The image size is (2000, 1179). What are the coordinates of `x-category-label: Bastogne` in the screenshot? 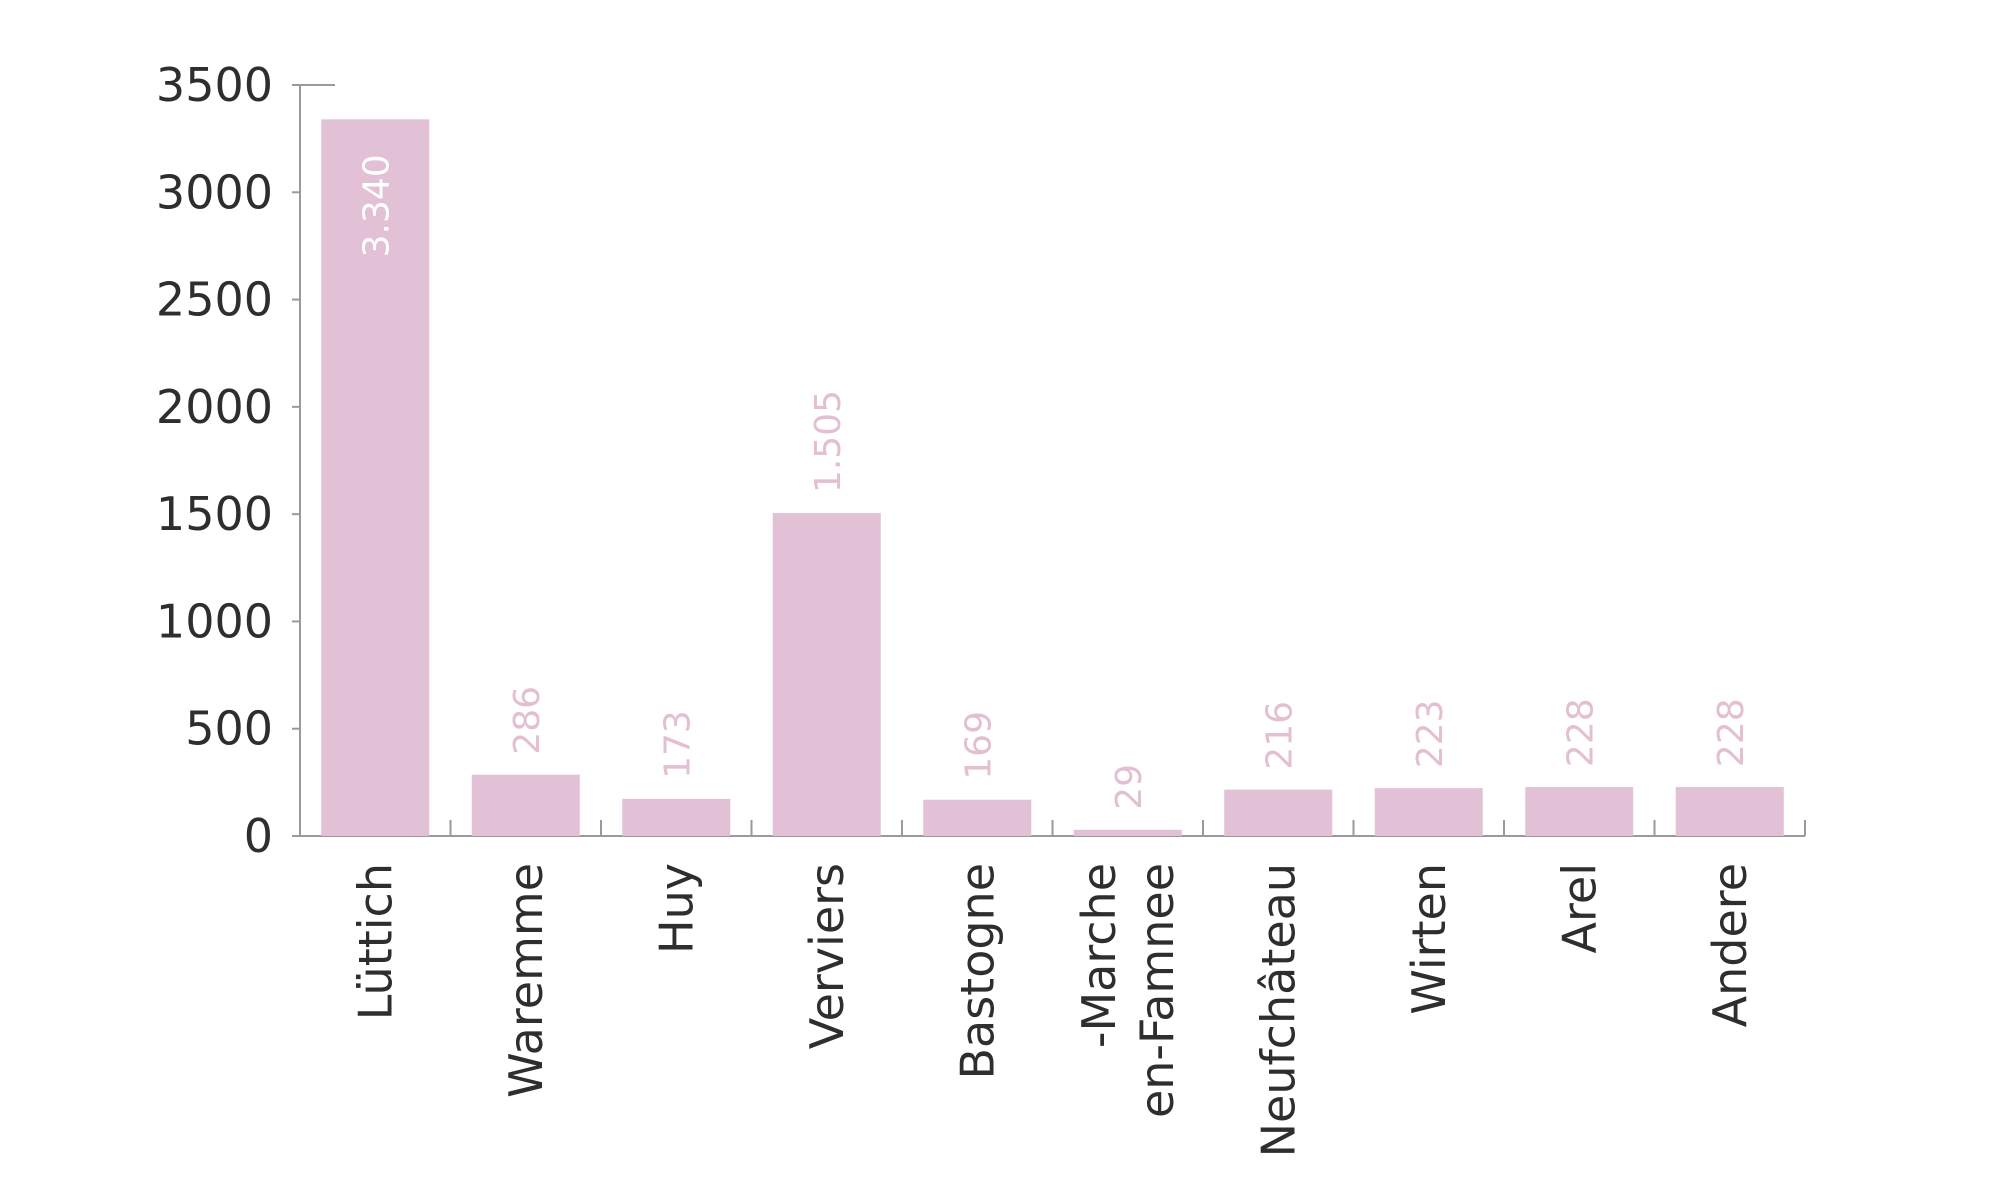 It's located at (977, 971).